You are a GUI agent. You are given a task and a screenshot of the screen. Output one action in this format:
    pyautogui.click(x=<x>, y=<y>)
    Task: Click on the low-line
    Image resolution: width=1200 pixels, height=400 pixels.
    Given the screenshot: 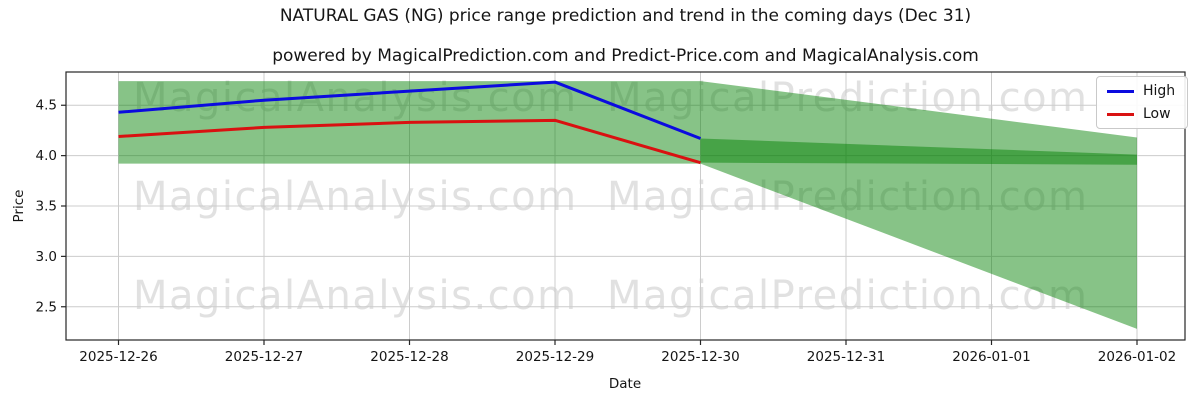 What is the action you would take?
    pyautogui.click(x=409, y=141)
    